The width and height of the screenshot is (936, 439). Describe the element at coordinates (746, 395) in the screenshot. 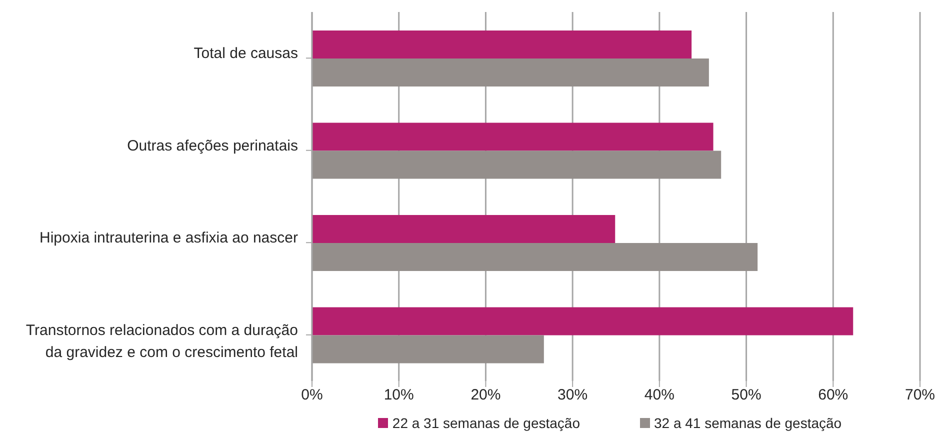

I see `x-tick-label: 50%` at that location.